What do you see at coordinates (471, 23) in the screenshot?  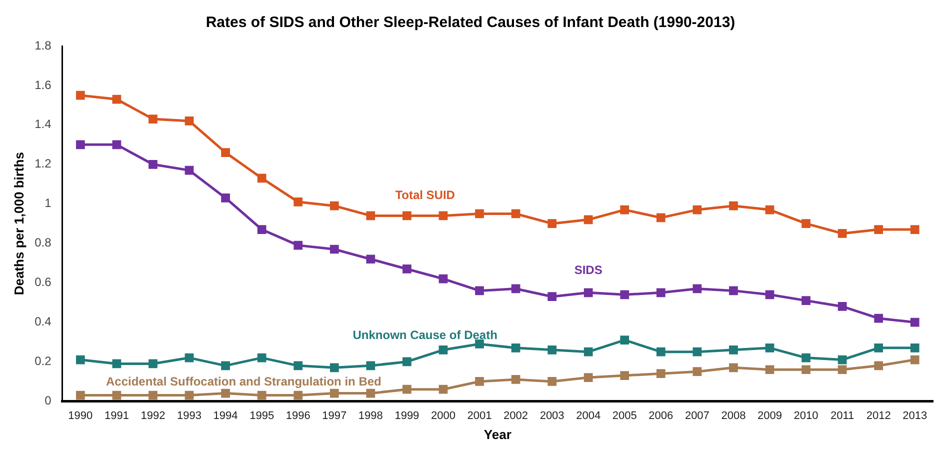 I see `chart-title: Rates of SIDS and Other Sleep-Related Causes of Infant Death (1990-2013)` at bounding box center [471, 23].